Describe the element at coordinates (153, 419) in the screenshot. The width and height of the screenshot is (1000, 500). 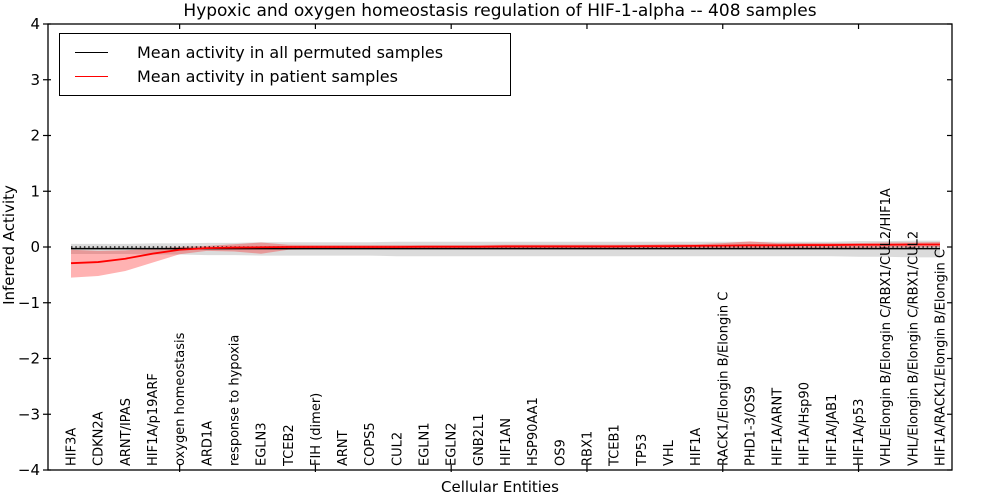
I see `entity-label: HIF1A/p19ARF` at that location.